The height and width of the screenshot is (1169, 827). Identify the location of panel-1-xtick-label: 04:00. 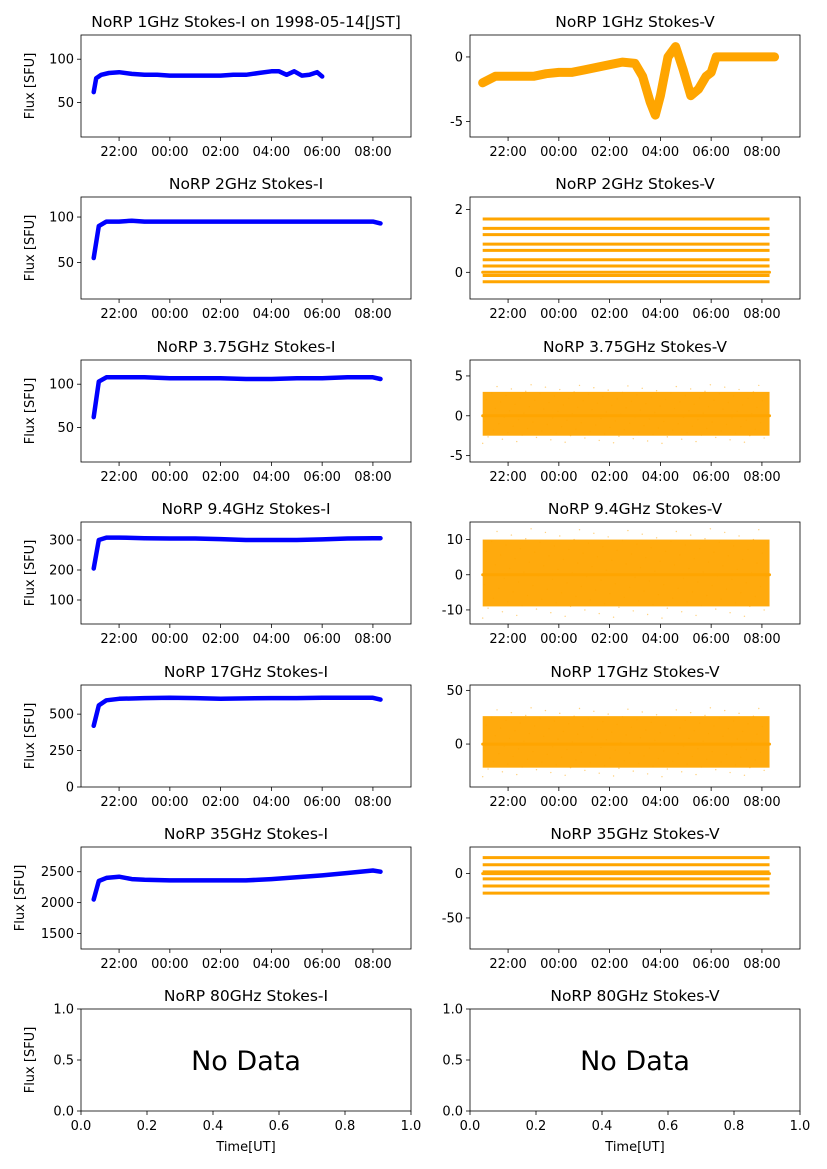
(271, 152).